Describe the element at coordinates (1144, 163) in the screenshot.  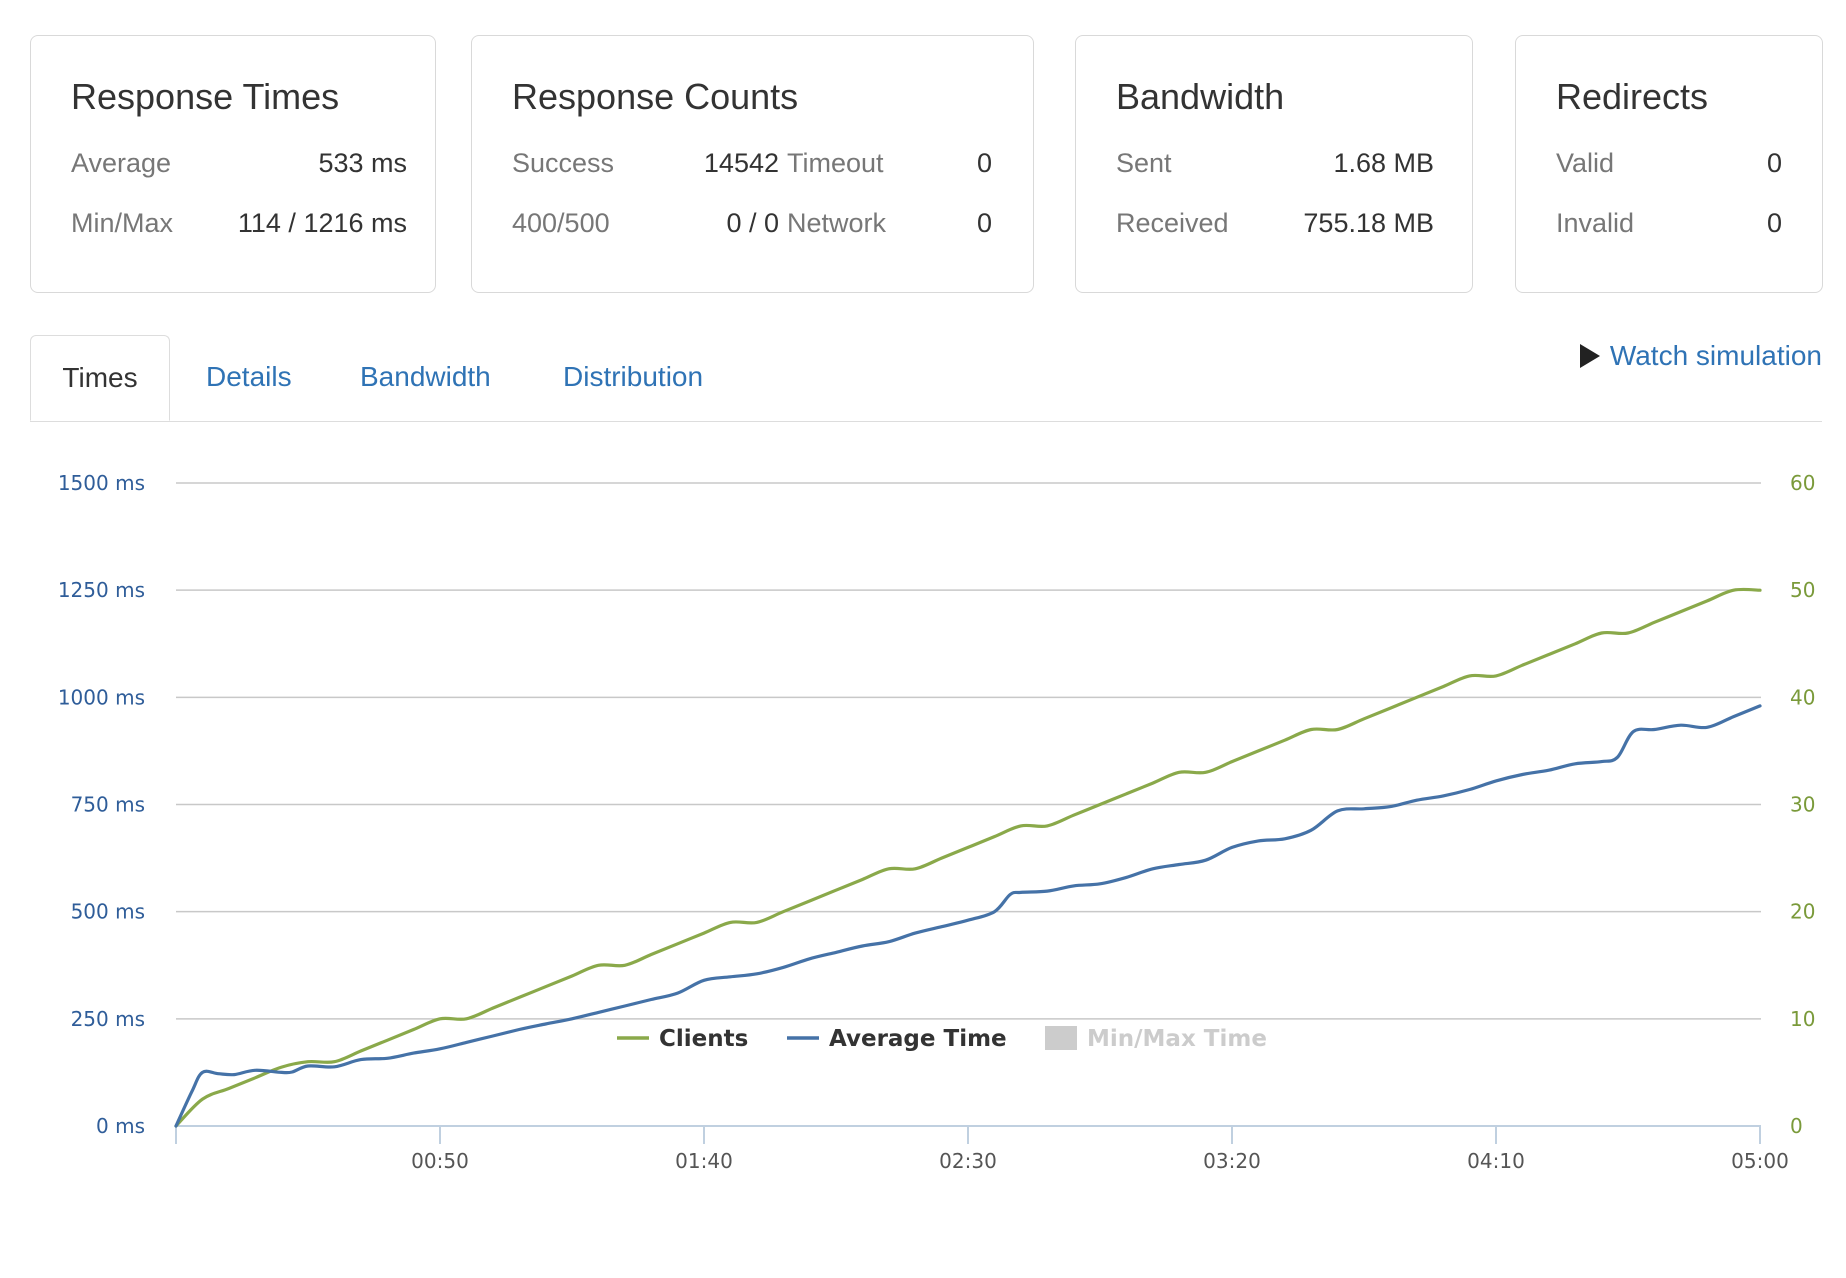
I see `sent-label: Sent` at that location.